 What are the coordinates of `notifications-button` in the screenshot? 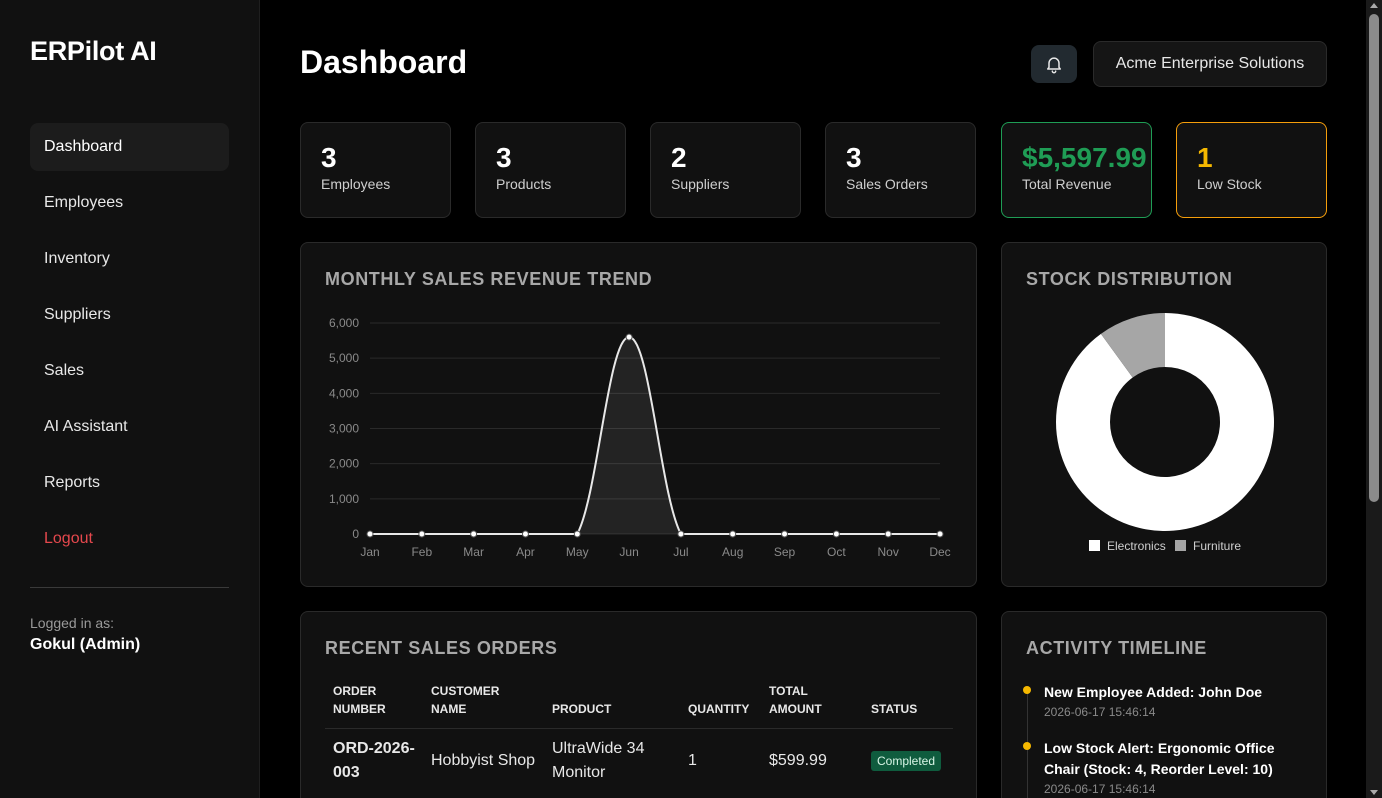 It's located at (1054, 64).